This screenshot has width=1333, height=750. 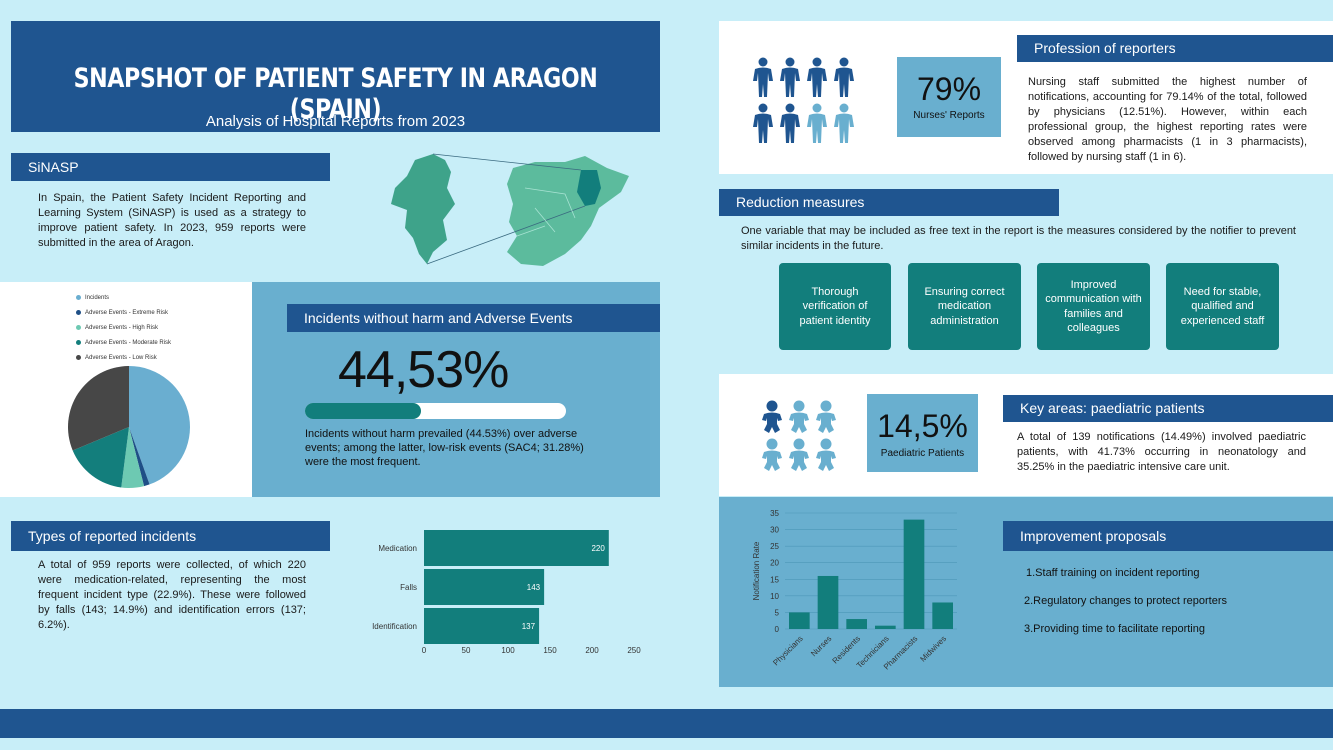 What do you see at coordinates (949, 89) in the screenshot?
I see `nurses-big-value: 79%` at bounding box center [949, 89].